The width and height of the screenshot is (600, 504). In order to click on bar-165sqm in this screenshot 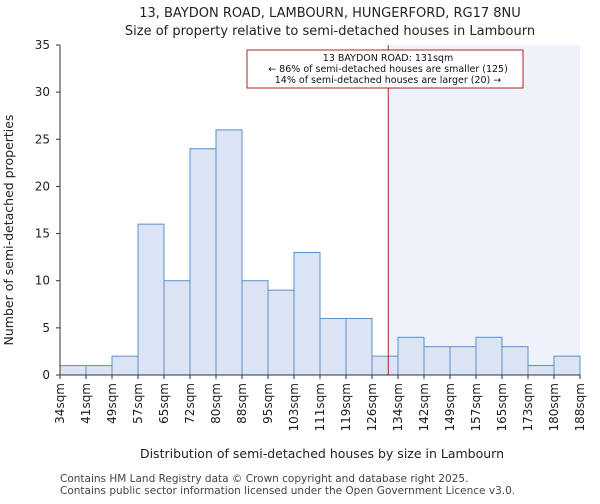, I will do `click(515, 361)`.